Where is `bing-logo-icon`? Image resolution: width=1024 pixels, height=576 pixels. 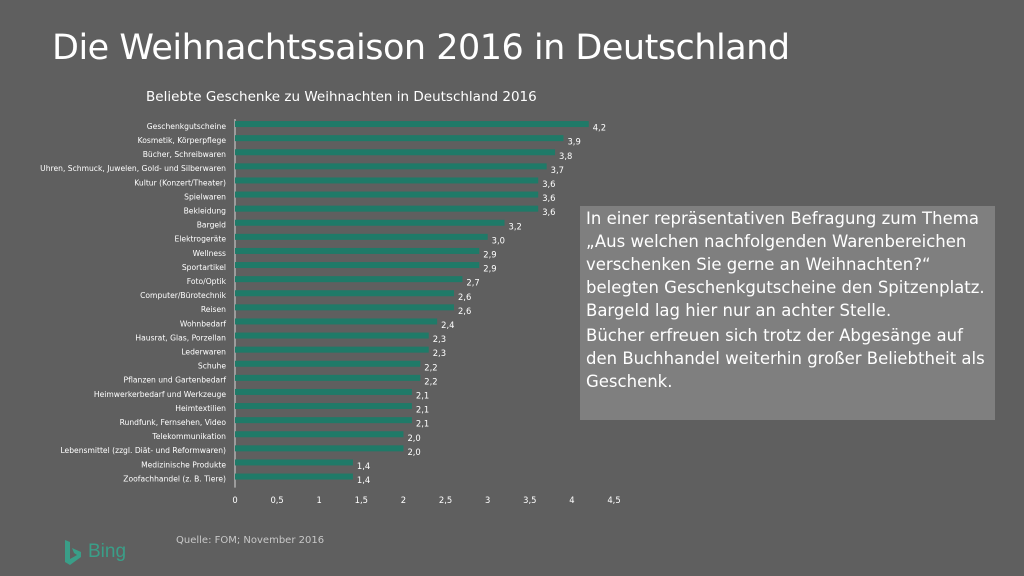 bing-logo-icon is located at coordinates (73, 552).